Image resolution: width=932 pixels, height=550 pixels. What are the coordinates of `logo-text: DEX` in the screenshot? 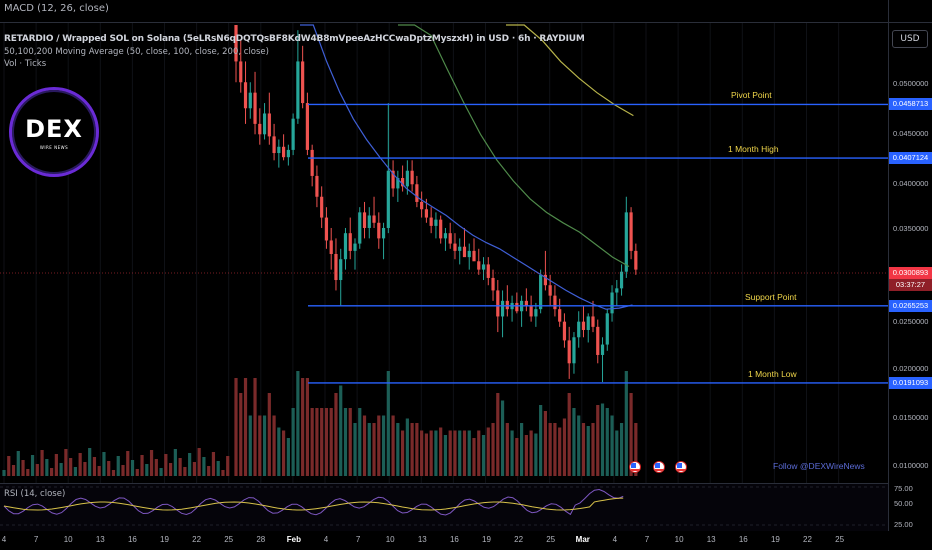 It's located at (54, 128).